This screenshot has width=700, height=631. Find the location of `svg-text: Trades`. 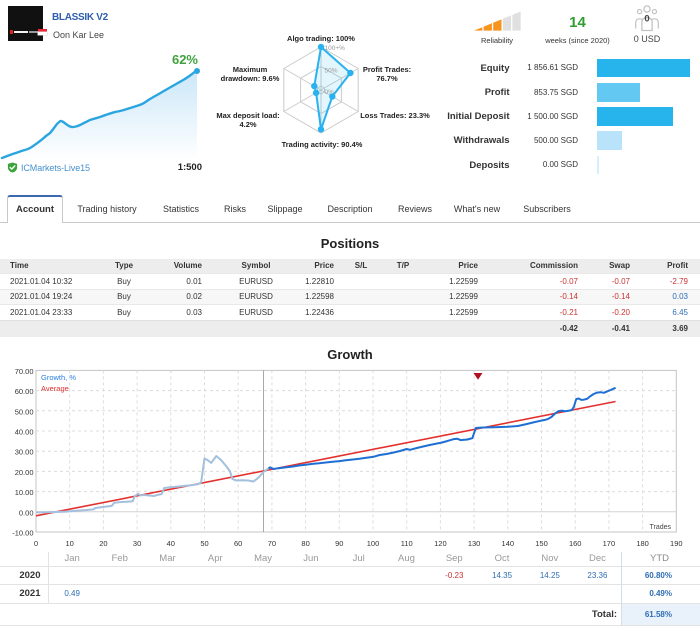

svg-text: Trades is located at coordinates (660, 527).